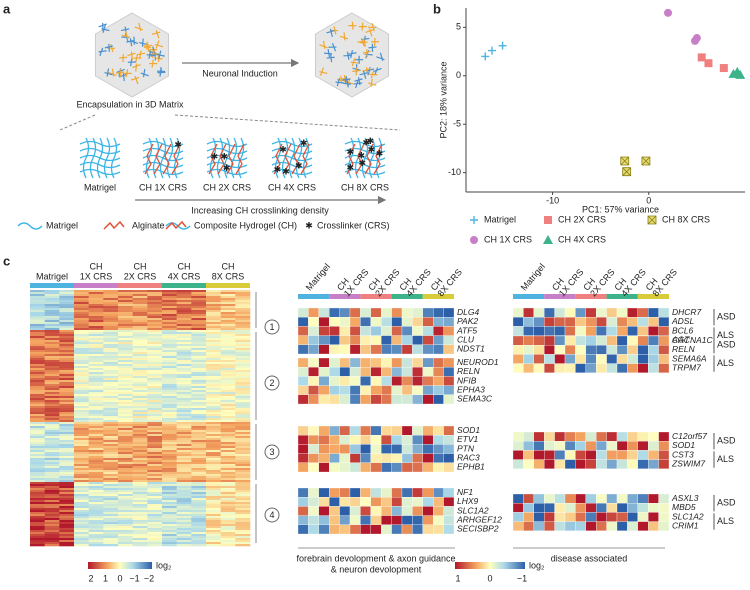  What do you see at coordinates (552, 200) in the screenshot?
I see `x-tick-label: -10` at bounding box center [552, 200].